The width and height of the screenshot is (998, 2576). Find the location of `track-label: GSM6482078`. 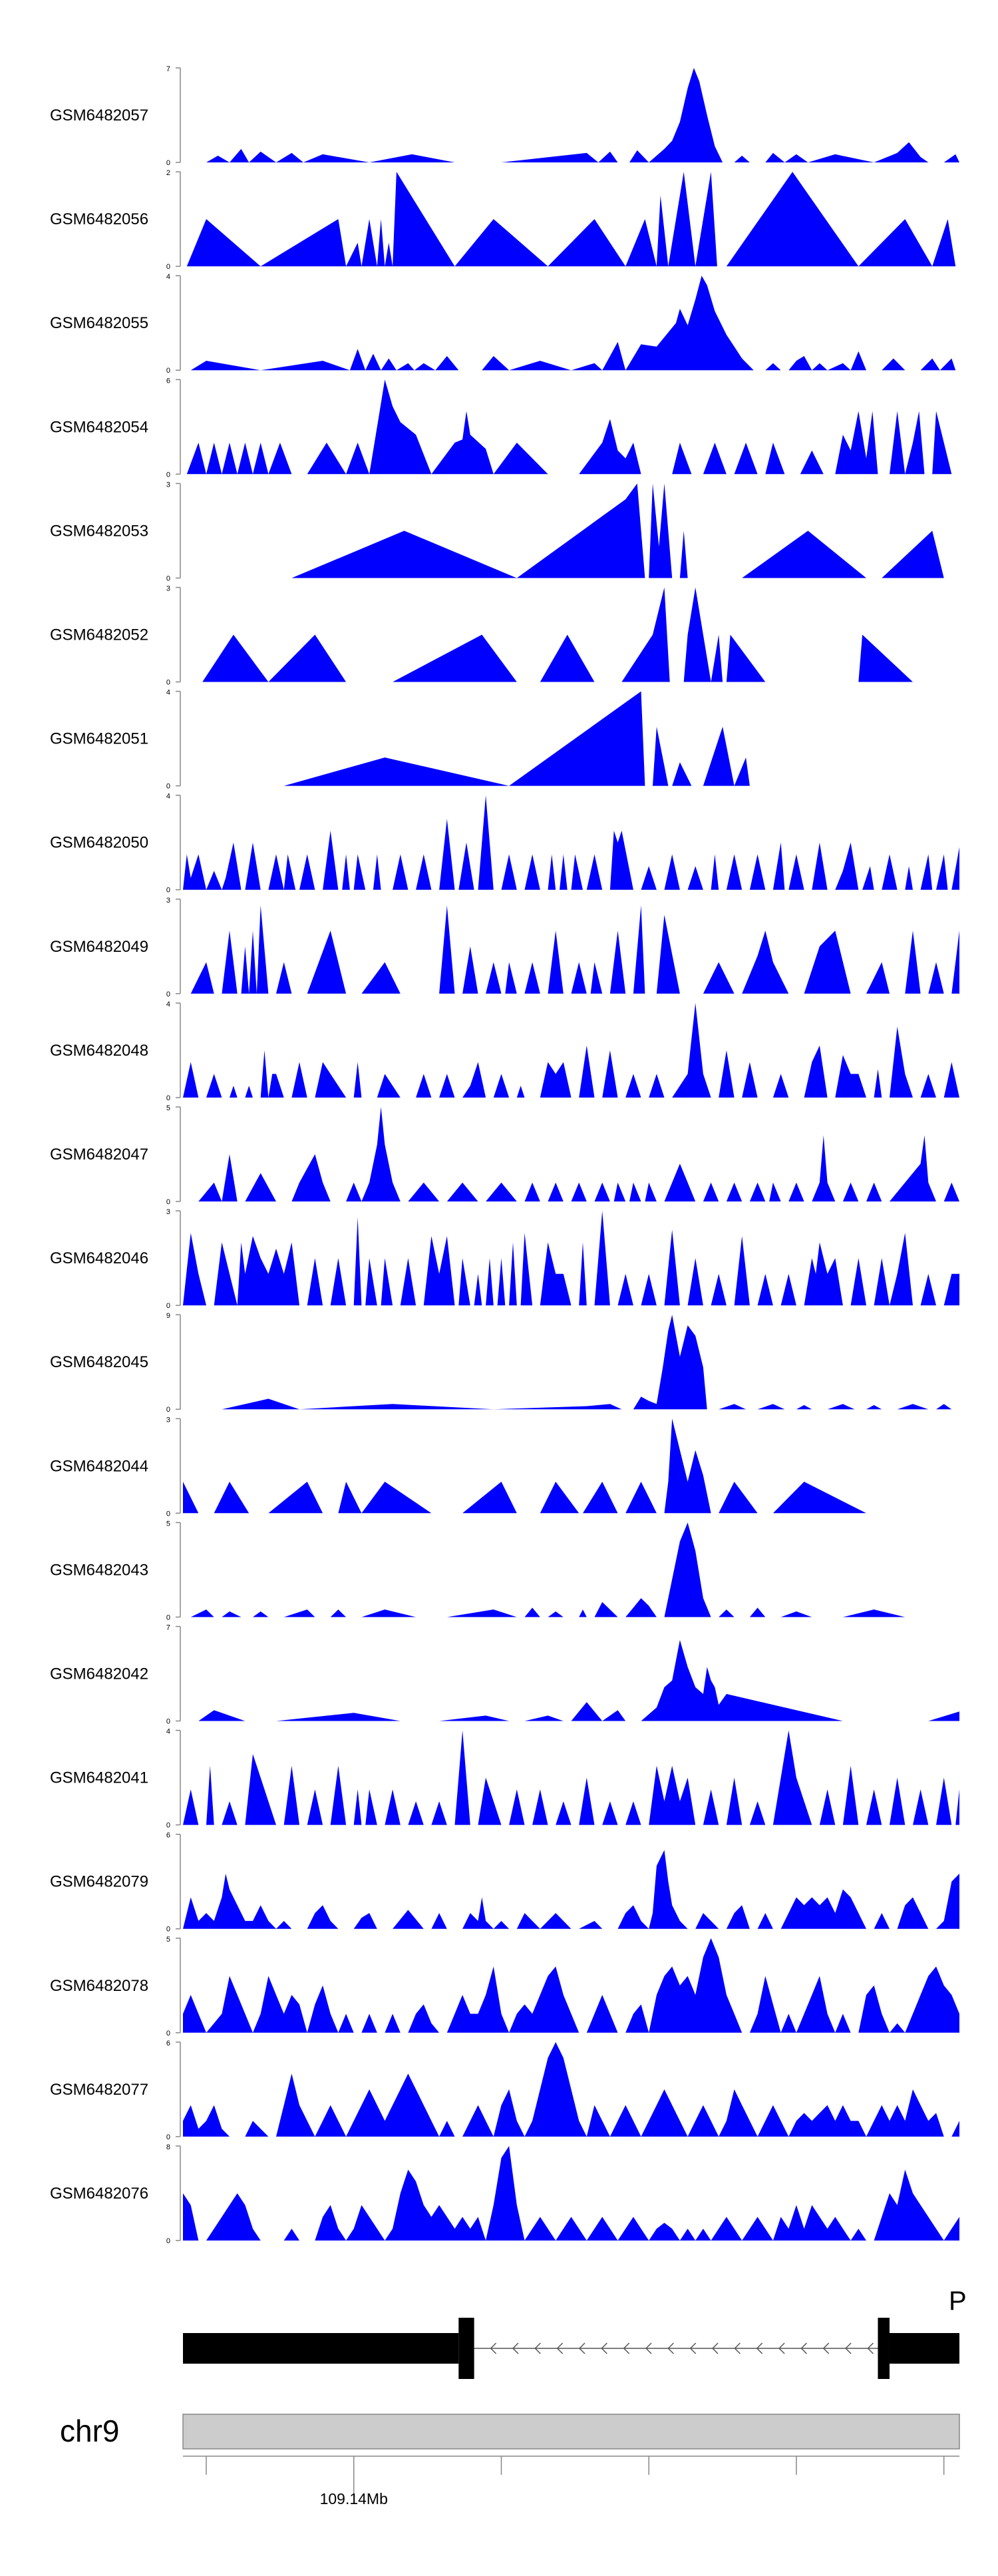

track-label: GSM6482078 is located at coordinates (99, 1986).